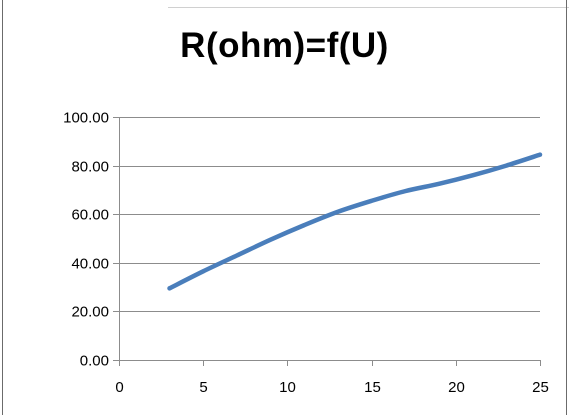 The height and width of the screenshot is (415, 569). What do you see at coordinates (94, 361) in the screenshot?
I see `y-tick-label-0: 0.00` at bounding box center [94, 361].